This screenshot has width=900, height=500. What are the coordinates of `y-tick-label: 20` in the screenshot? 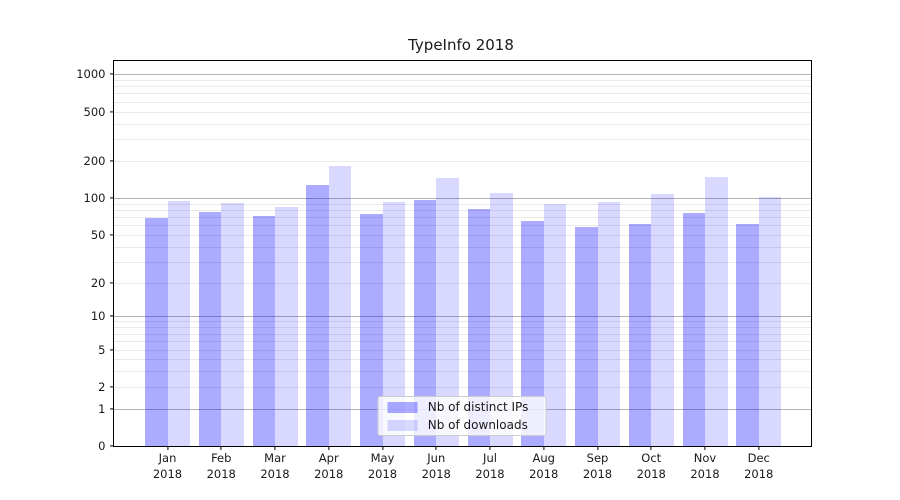 It's located at (98, 283).